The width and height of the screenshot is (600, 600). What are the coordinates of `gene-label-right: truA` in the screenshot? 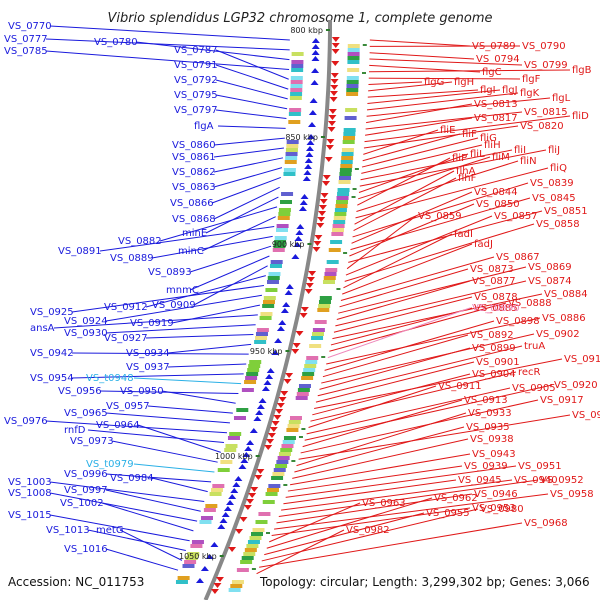 It's located at (534, 346).